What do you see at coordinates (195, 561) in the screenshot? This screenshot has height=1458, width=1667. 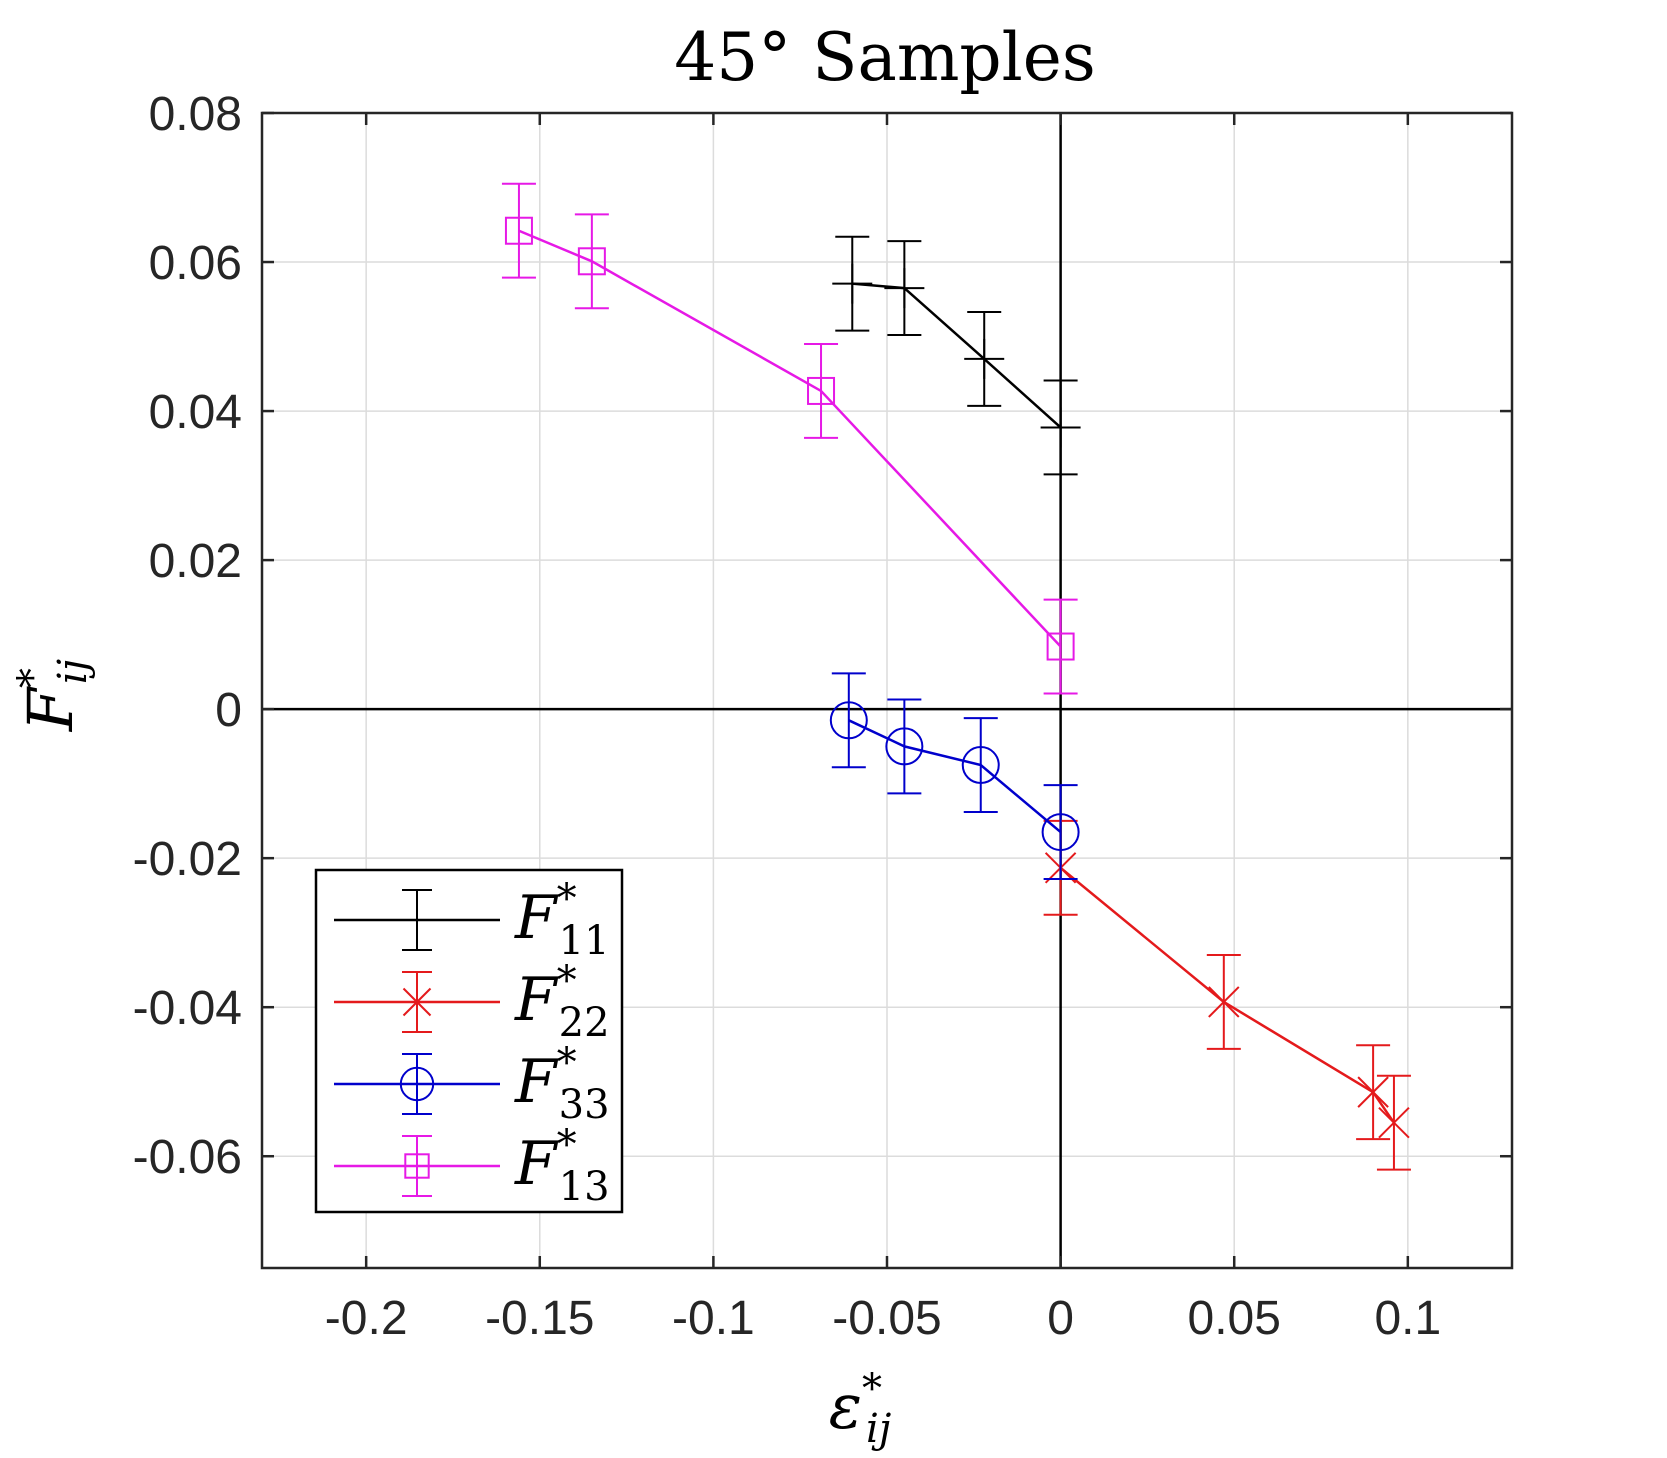 I see `y-tick-label: 0.02` at bounding box center [195, 561].